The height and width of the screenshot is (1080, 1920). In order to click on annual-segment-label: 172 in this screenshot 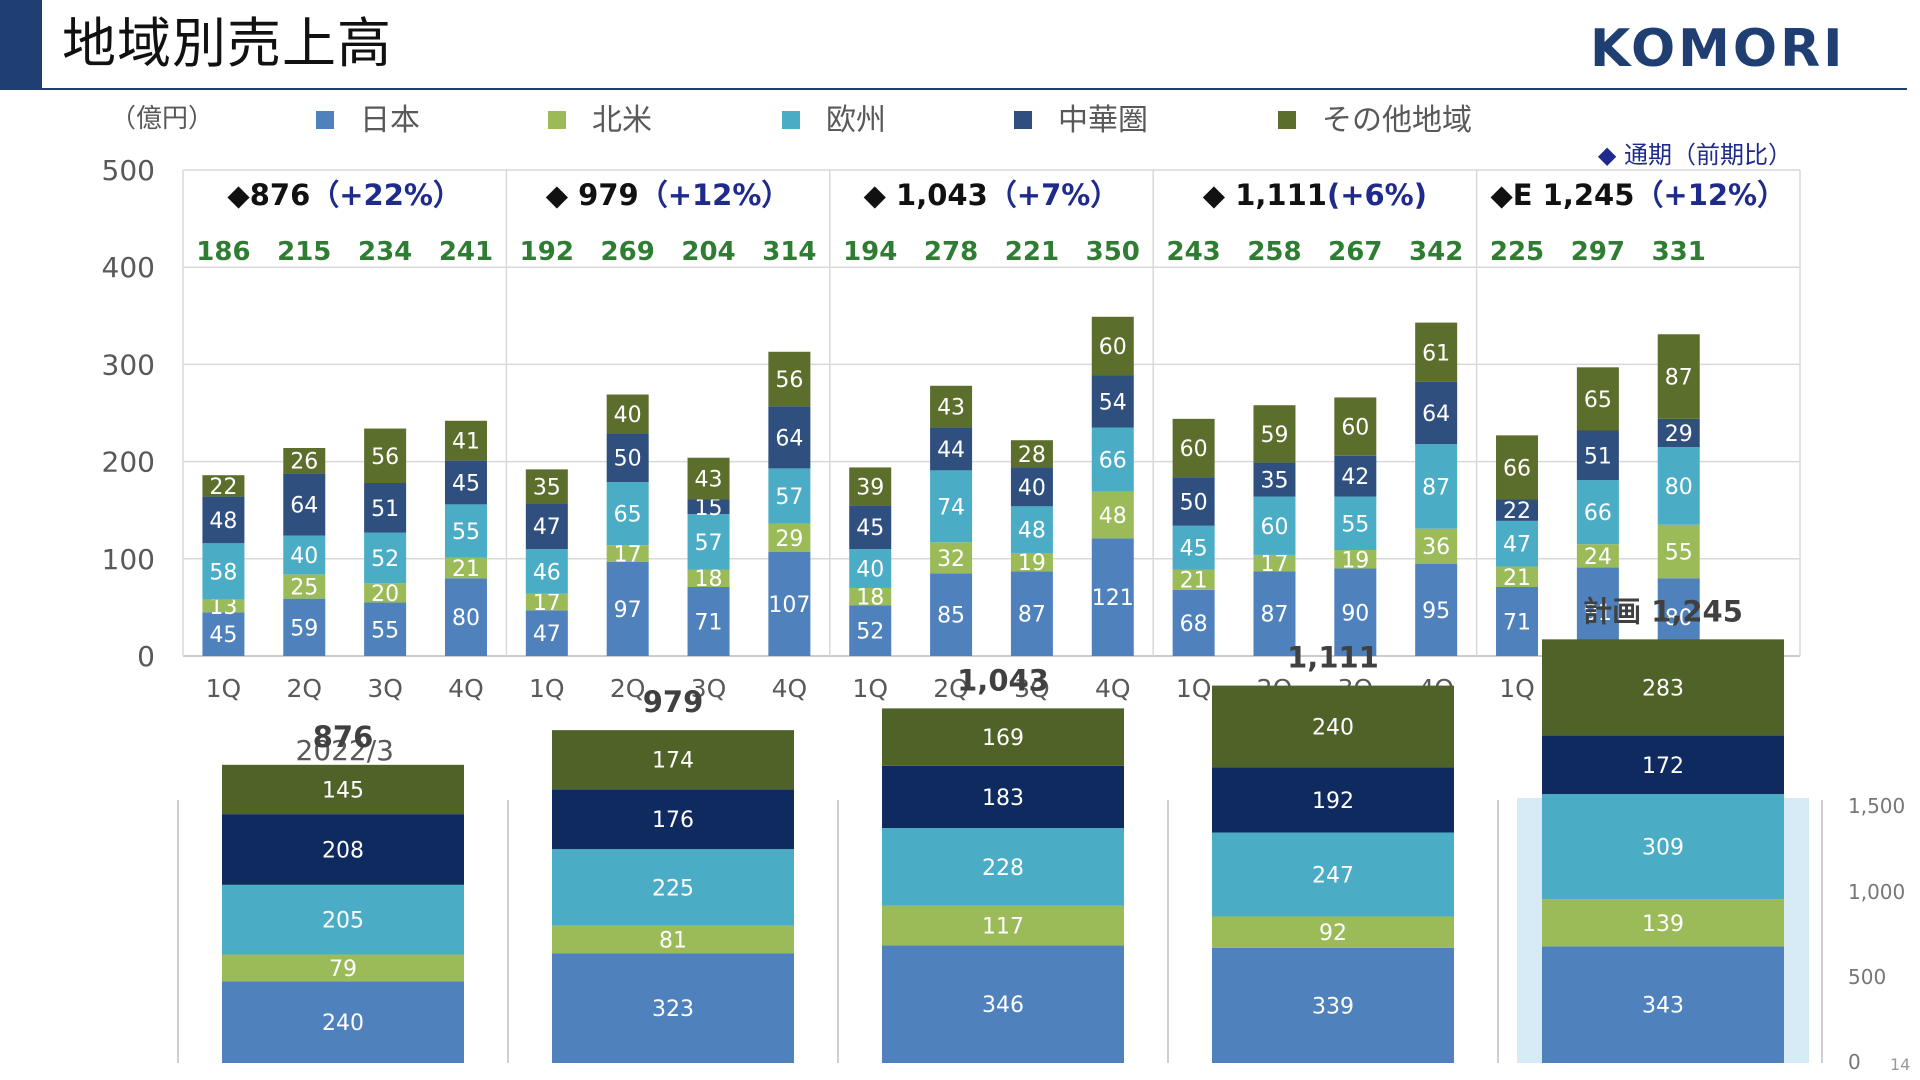, I will do `click(1663, 766)`.